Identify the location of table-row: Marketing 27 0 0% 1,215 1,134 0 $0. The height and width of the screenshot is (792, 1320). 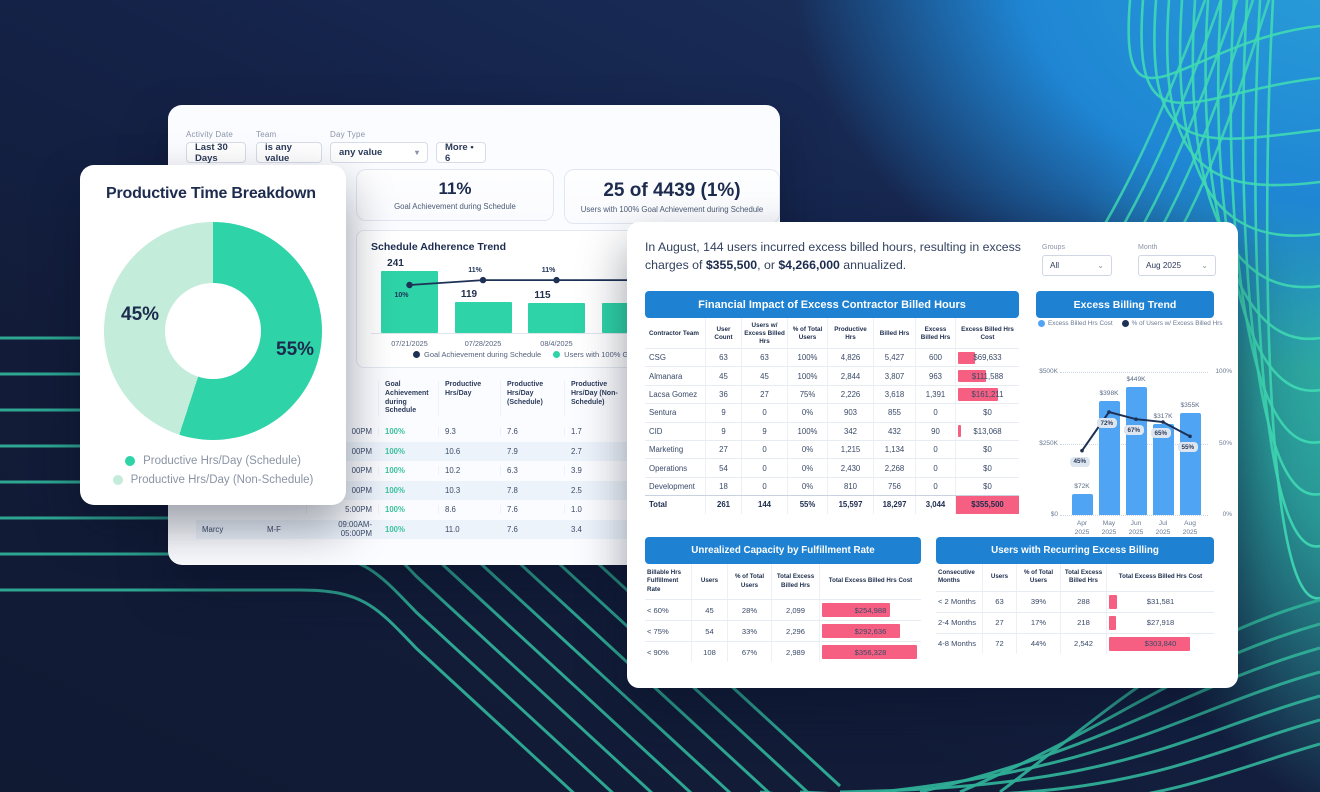
(832, 449).